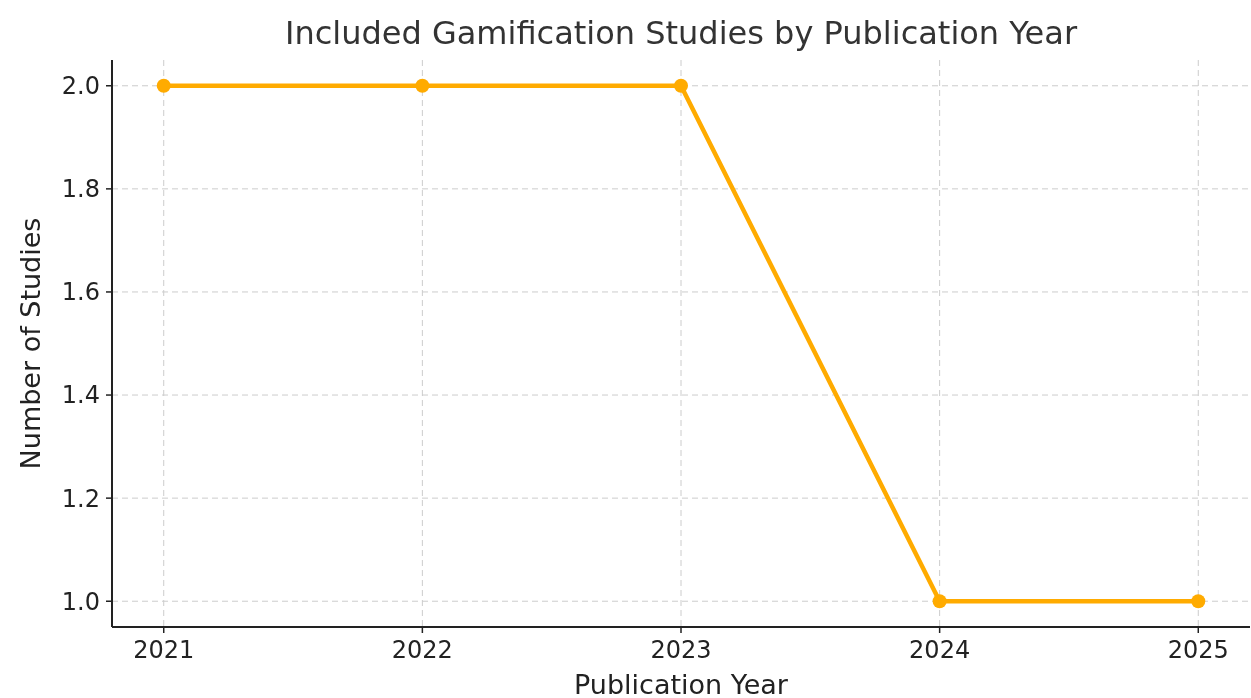 Image resolution: width=1251 pixels, height=698 pixels. What do you see at coordinates (422, 650) in the screenshot?
I see `x-tick-label: 2022` at bounding box center [422, 650].